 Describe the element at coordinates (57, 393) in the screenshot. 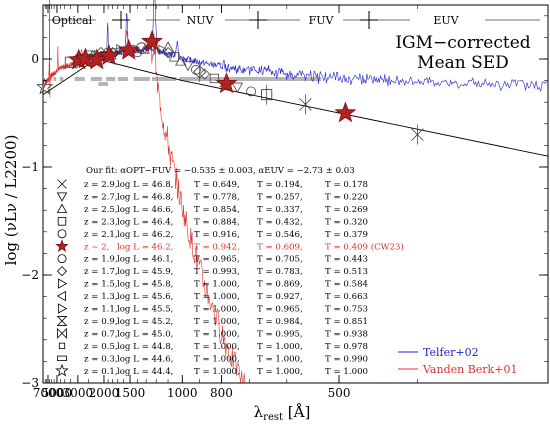

I see `x-tick-label: 5000` at that location.